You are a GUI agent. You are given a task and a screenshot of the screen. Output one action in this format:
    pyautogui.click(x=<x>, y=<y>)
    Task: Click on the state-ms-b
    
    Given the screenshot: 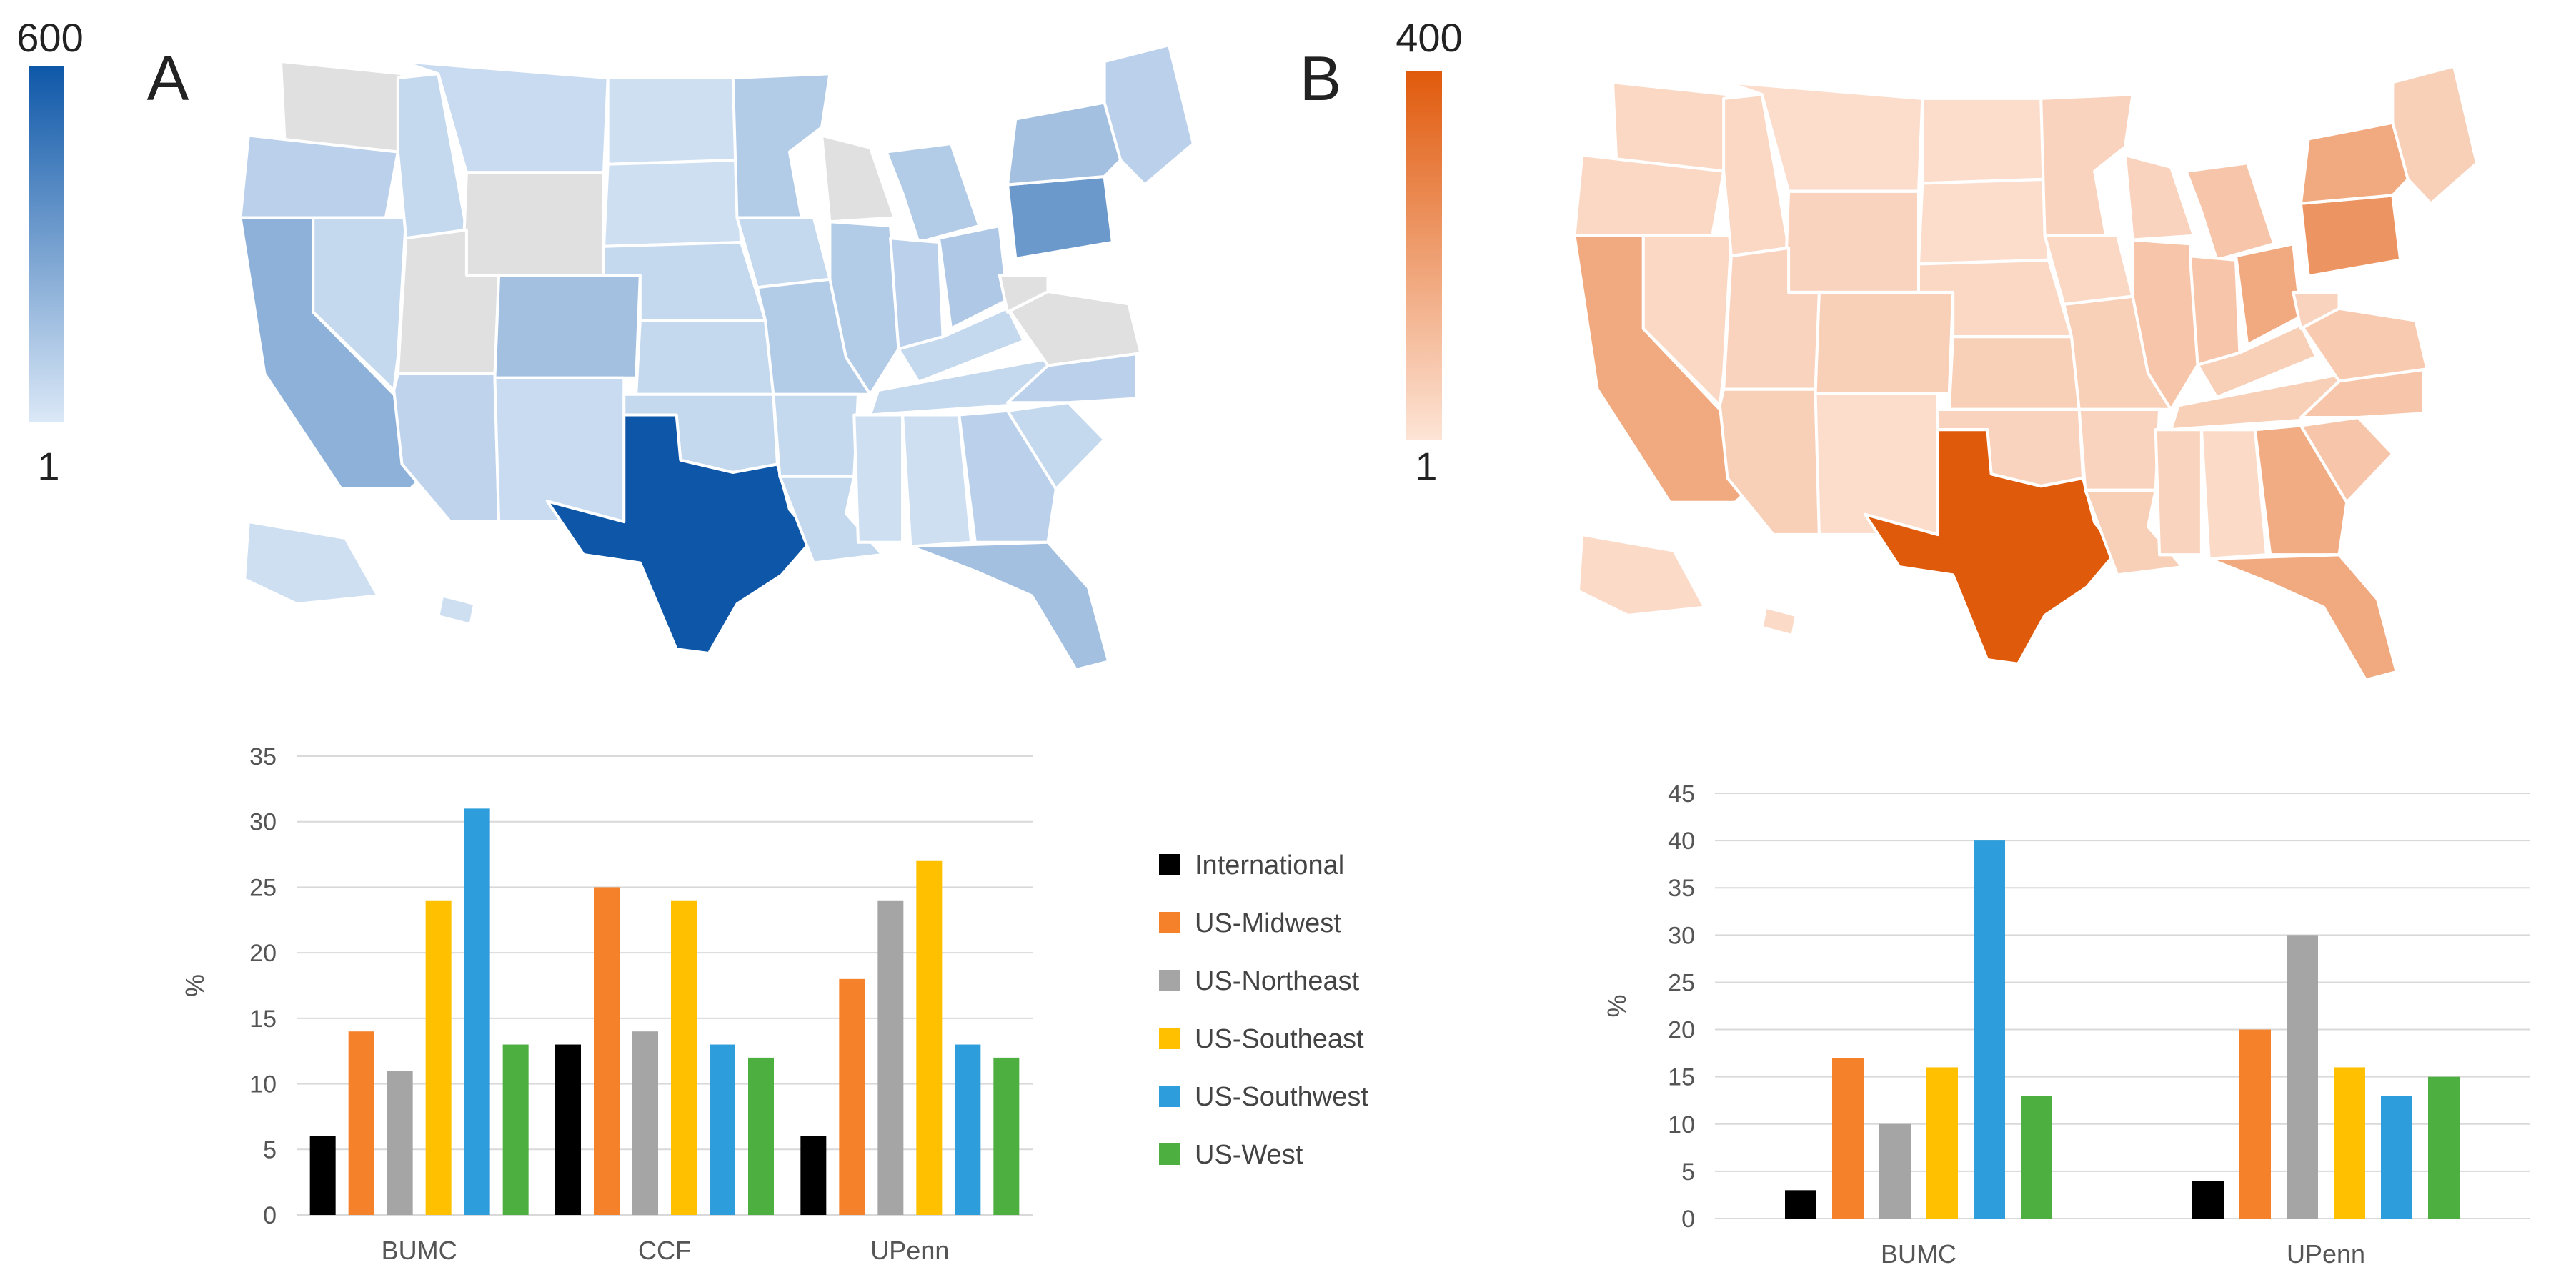 What is the action you would take?
    pyautogui.click(x=2178, y=492)
    